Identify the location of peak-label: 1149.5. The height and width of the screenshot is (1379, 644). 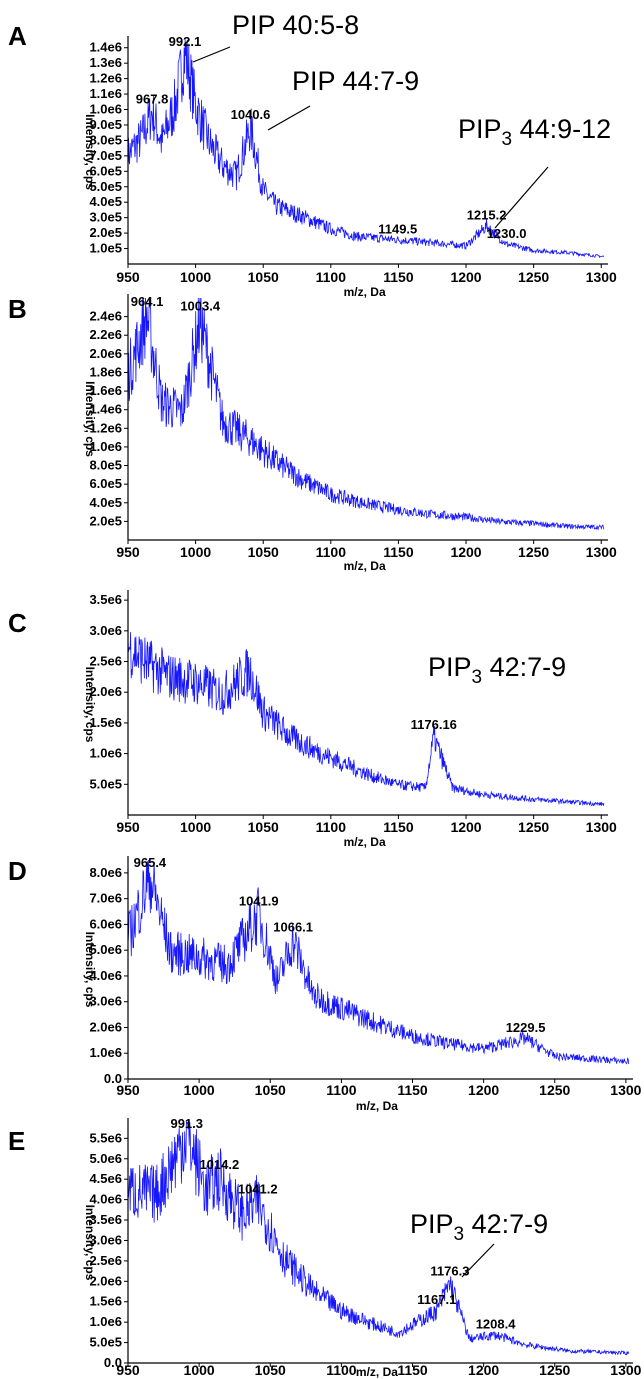
(397, 228).